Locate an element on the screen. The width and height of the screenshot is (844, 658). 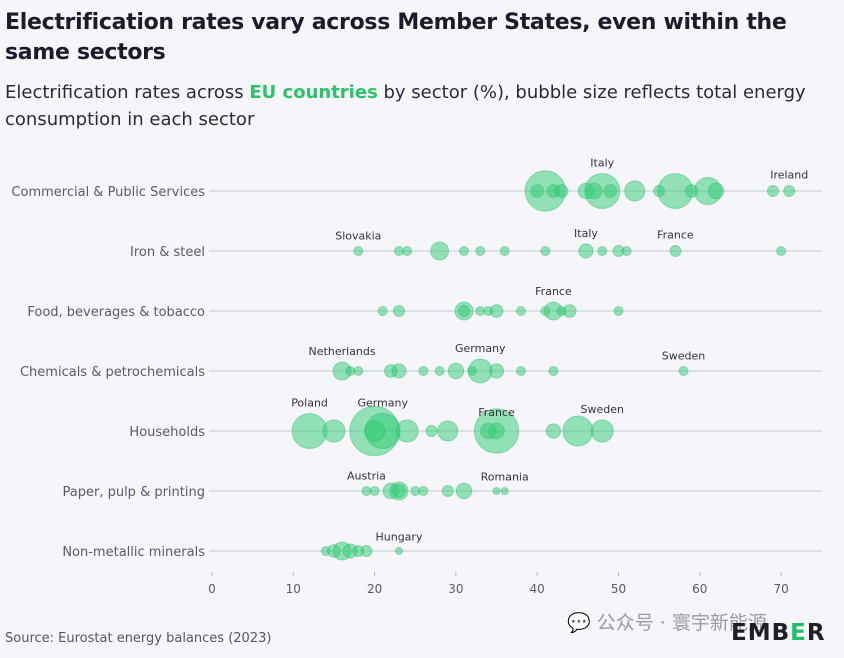
subtitle-highlight: EU countries is located at coordinates (313, 92).